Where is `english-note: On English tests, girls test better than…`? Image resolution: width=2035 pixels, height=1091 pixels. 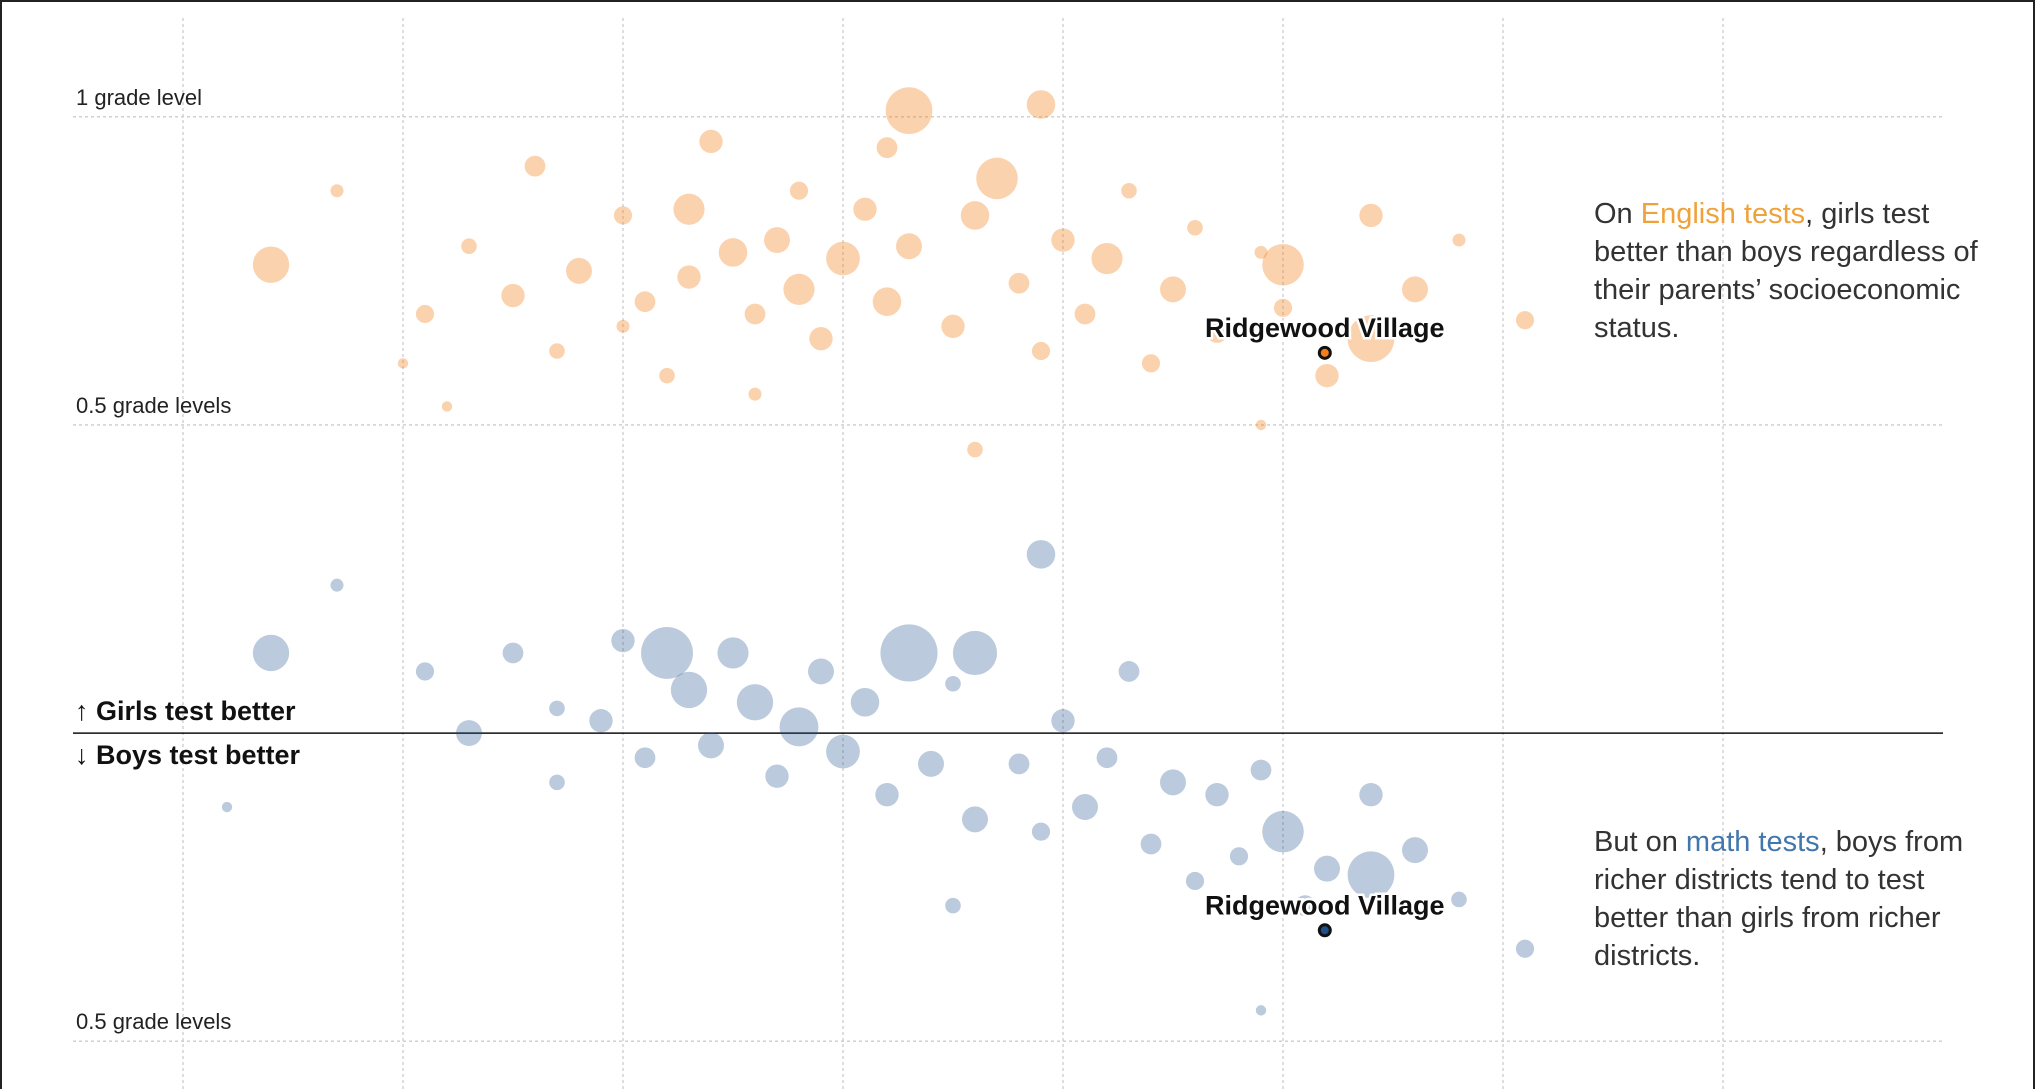
english-note: On English tests, girls test better than… is located at coordinates (1789, 271).